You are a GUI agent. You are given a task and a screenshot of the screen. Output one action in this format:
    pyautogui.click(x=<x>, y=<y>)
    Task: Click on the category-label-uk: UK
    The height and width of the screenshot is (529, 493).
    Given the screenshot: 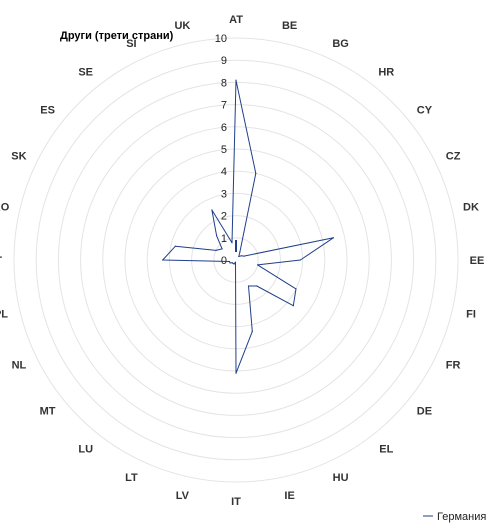 What is the action you would take?
    pyautogui.click(x=182, y=26)
    